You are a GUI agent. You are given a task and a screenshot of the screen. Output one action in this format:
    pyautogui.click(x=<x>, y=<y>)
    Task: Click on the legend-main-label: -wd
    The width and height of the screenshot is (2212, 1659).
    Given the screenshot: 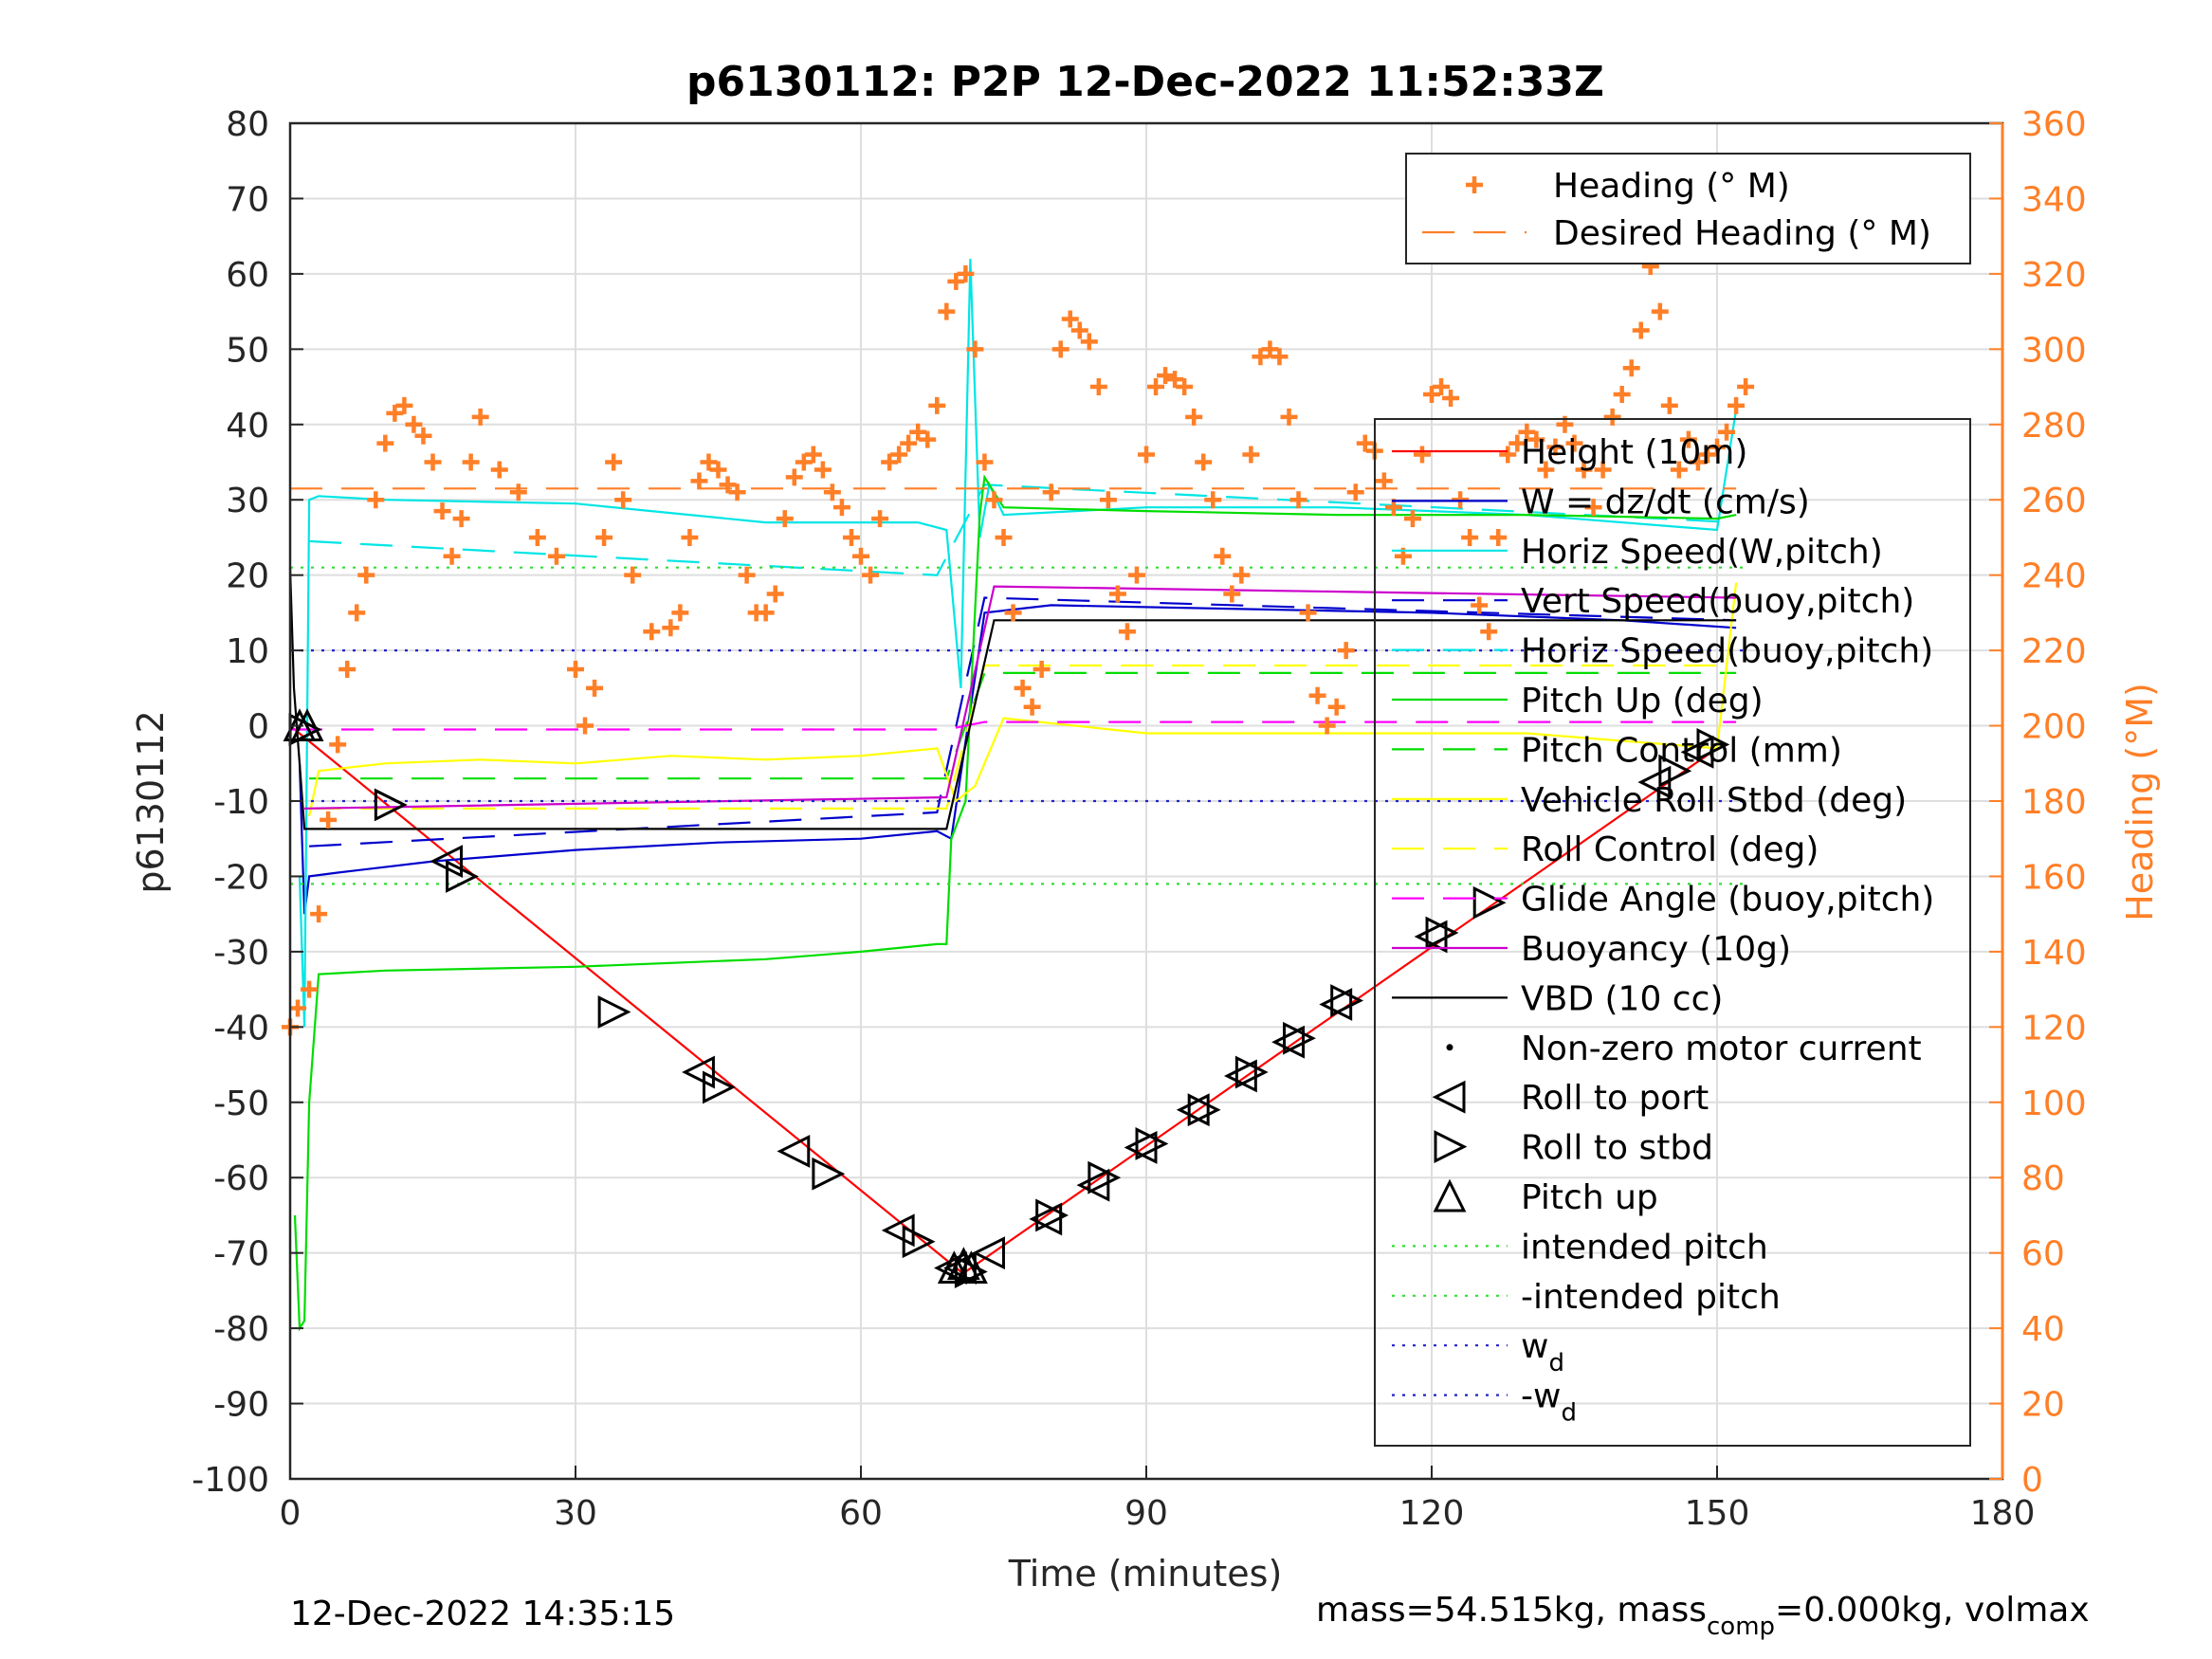 What is the action you would take?
    pyautogui.click(x=1549, y=1402)
    